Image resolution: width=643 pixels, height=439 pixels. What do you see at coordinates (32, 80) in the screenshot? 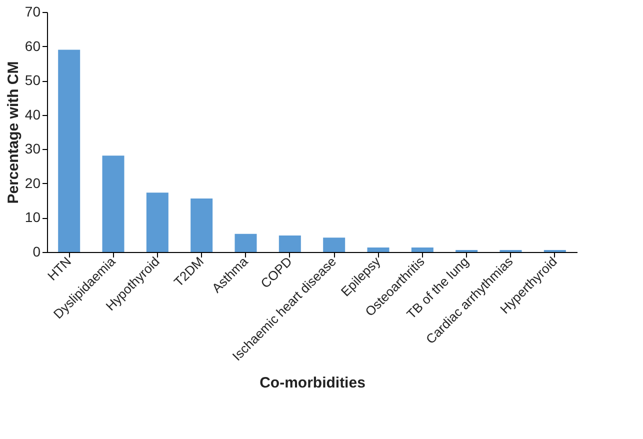
I see `y-tick-label: 50` at bounding box center [32, 80].